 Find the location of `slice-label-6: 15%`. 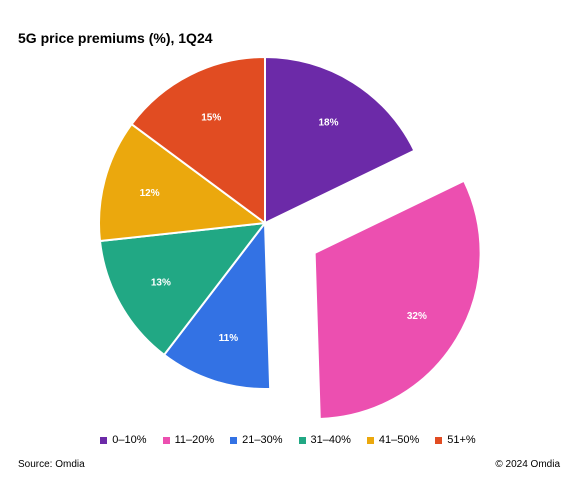

slice-label-6: 15% is located at coordinates (211, 117).